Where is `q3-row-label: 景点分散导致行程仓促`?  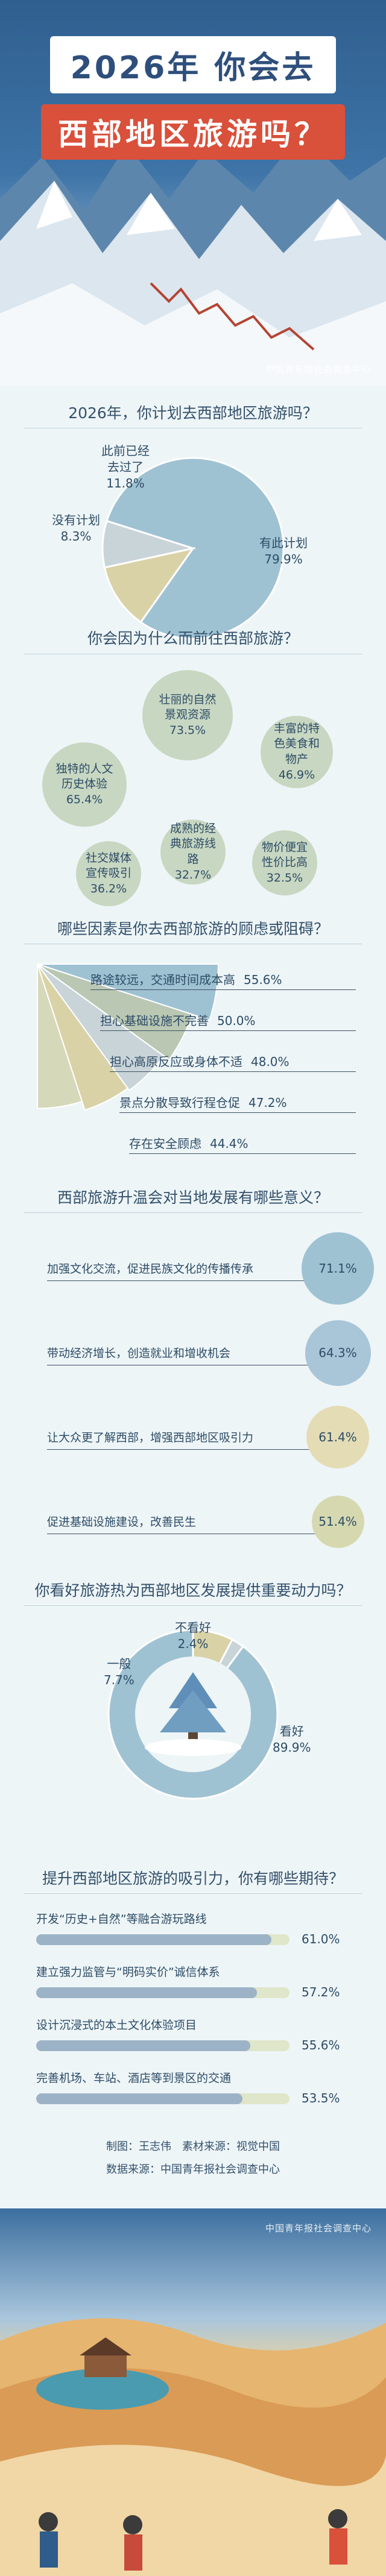 q3-row-label: 景点分散导致行程仓促 is located at coordinates (179, 1102).